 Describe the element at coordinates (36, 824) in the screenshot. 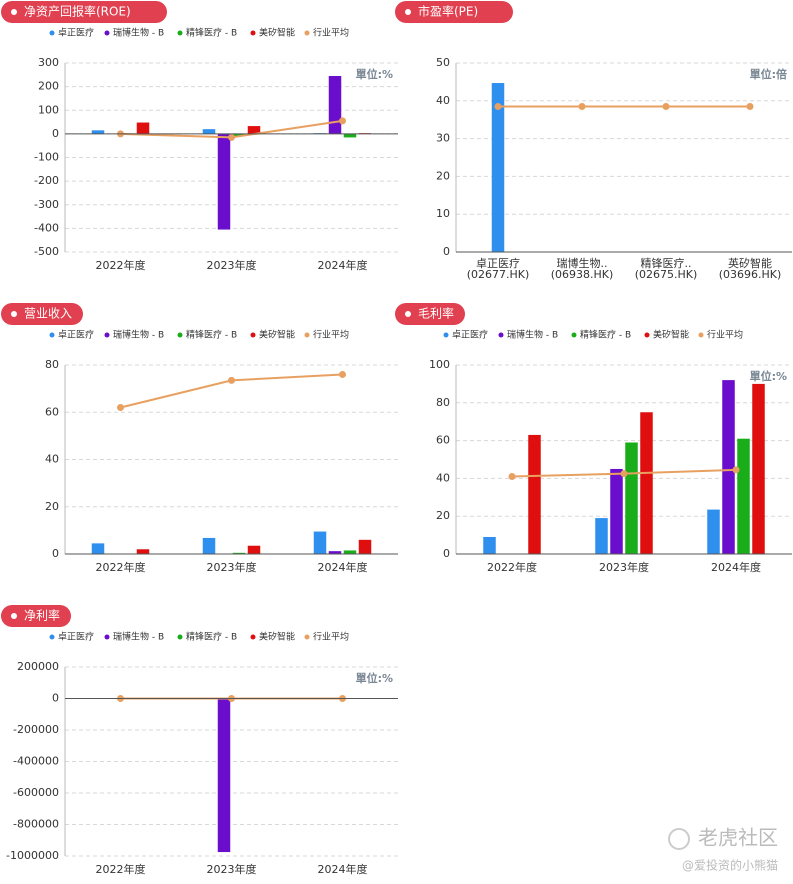

I see `y-tick-label: -800000` at that location.